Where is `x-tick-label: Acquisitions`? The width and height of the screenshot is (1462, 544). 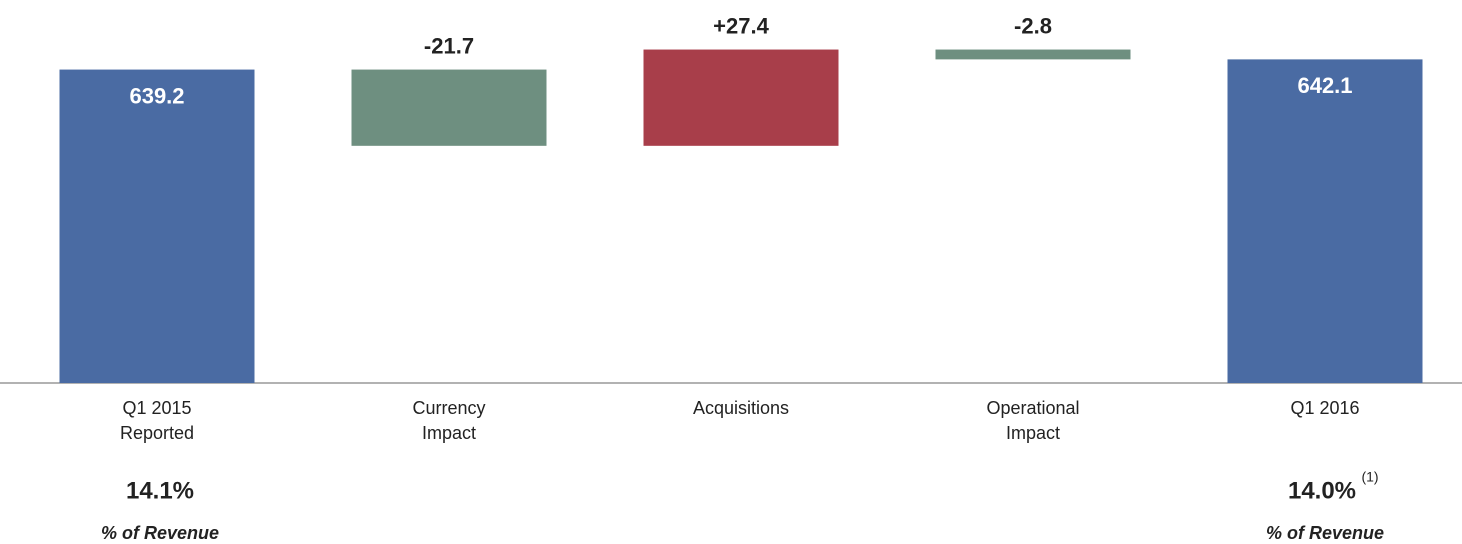 x-tick-label: Acquisitions is located at coordinates (741, 408).